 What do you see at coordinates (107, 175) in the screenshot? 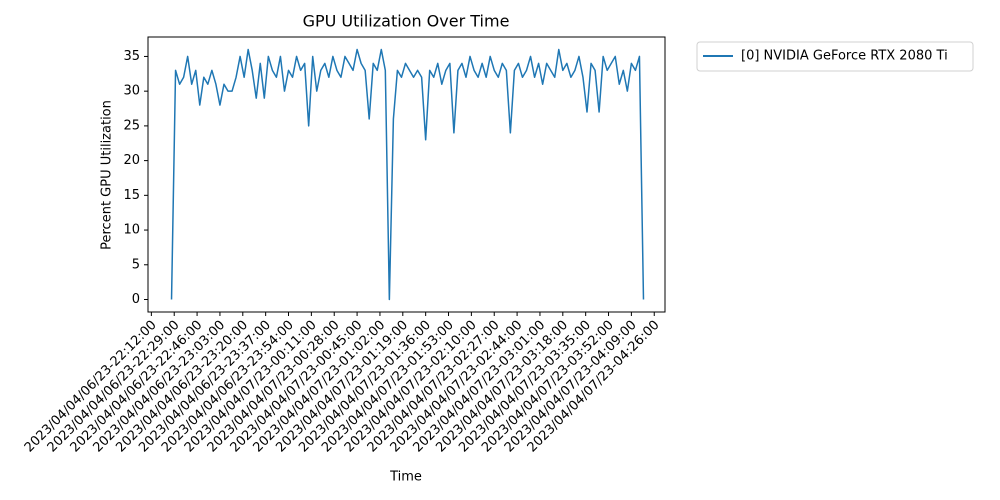
I see `y-axis-label: Percent GPU Utilization` at bounding box center [107, 175].